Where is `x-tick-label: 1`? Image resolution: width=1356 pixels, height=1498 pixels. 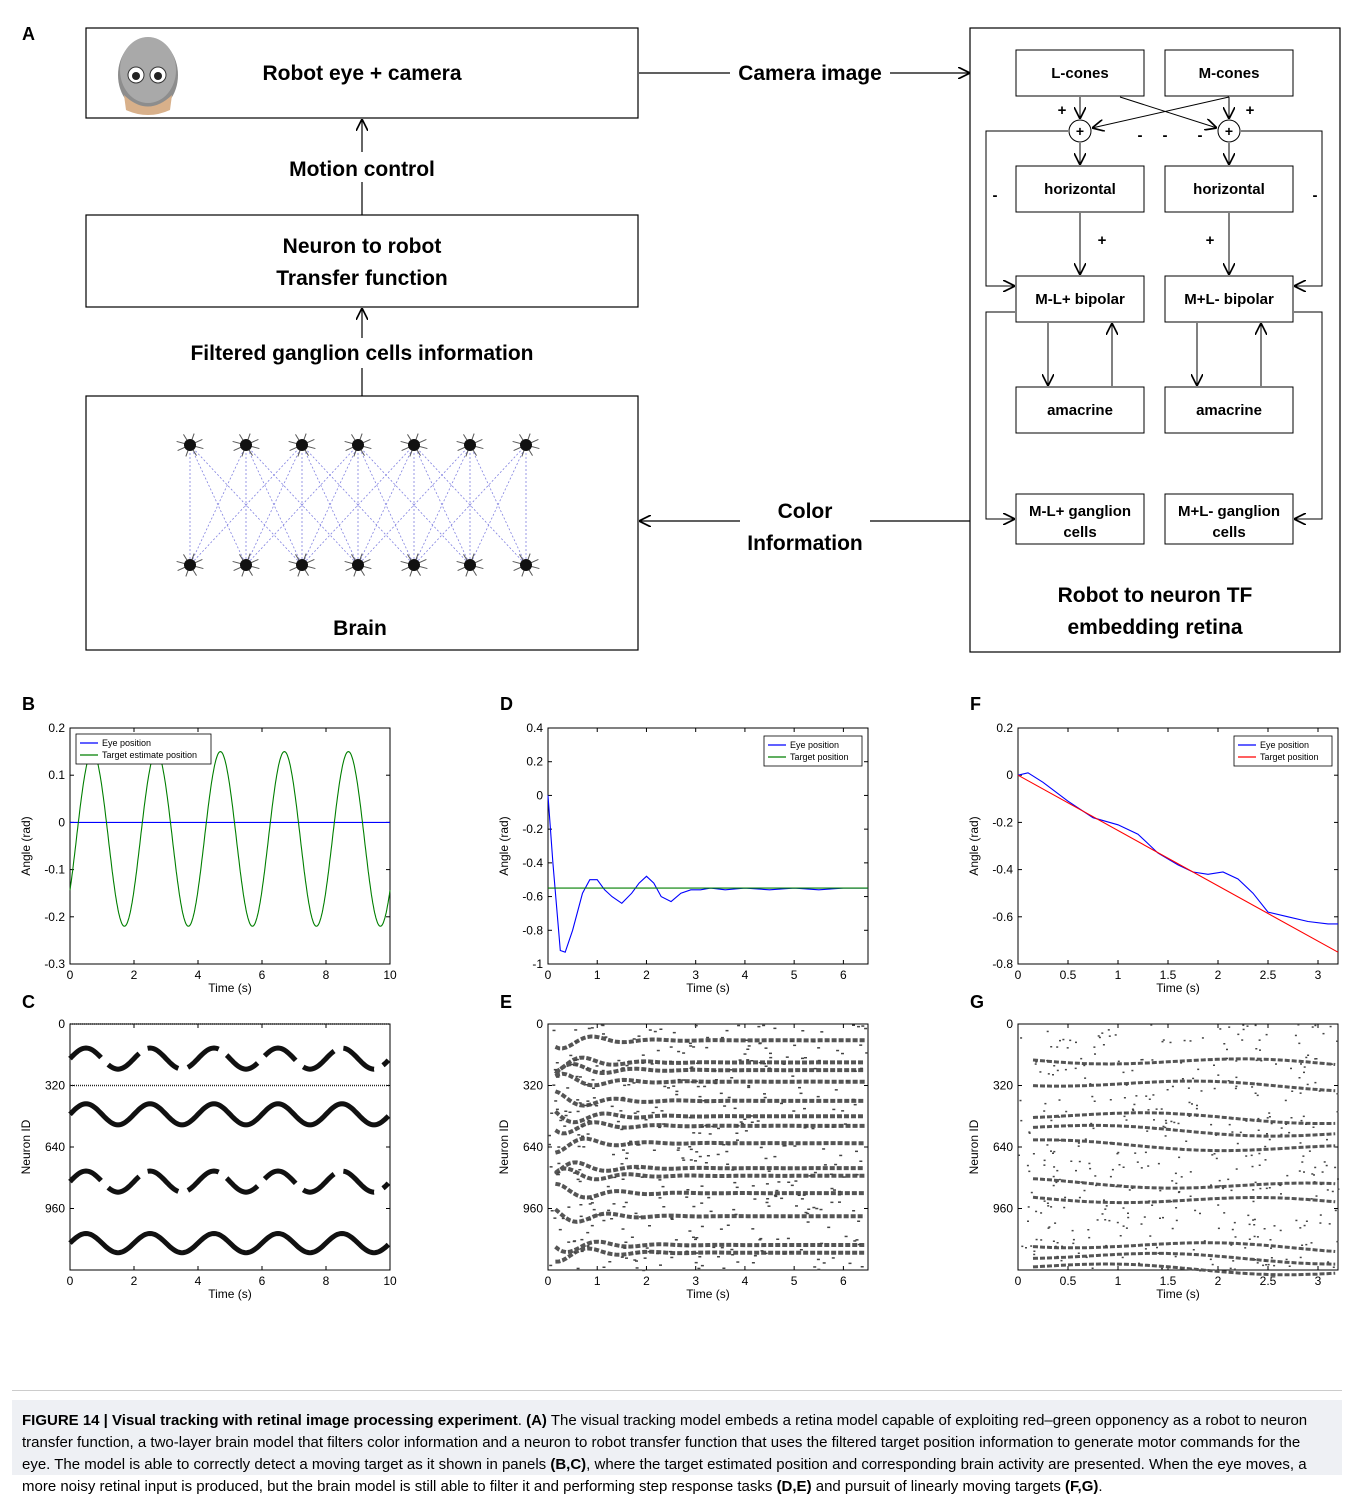 x-tick-label: 1 is located at coordinates (597, 975).